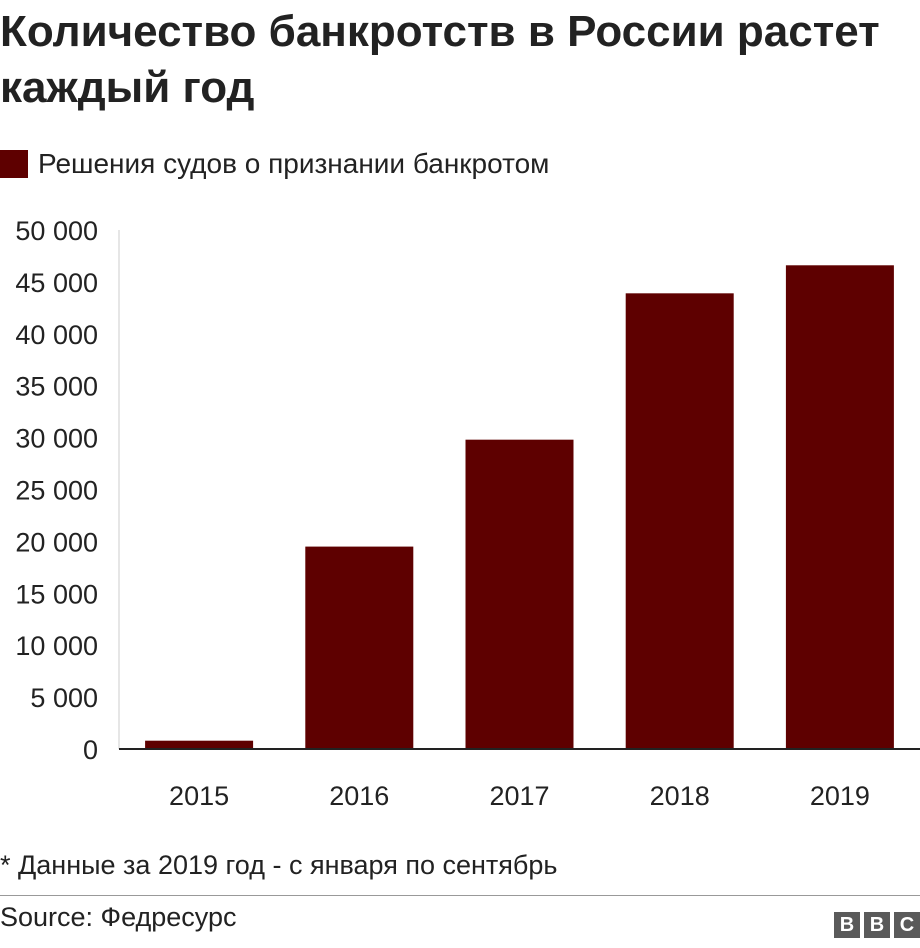  Describe the element at coordinates (56, 439) in the screenshot. I see `y-tick-label: 30 000` at that location.